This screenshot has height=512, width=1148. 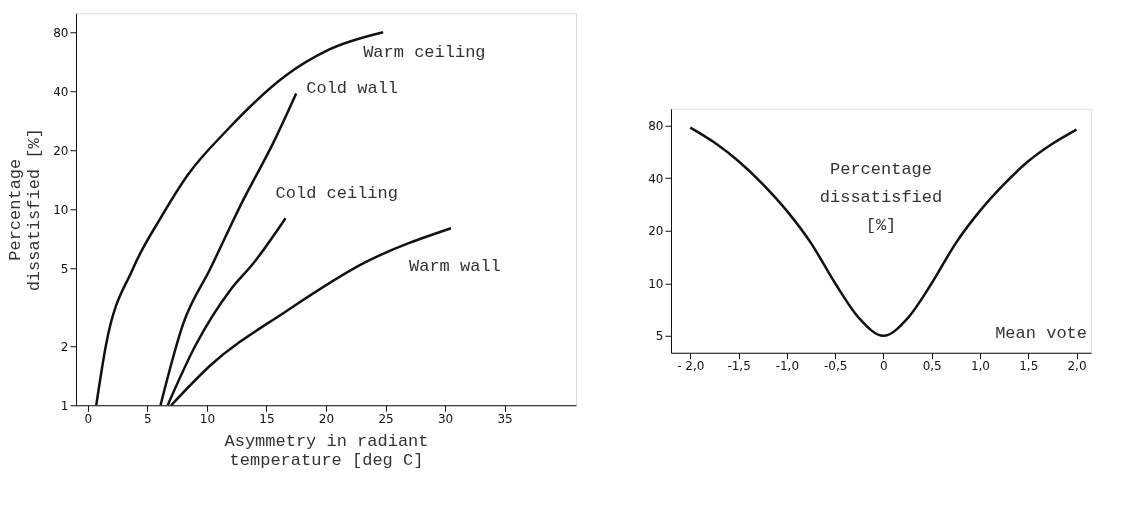 I want to click on y-tick-label: 2, so click(x=64, y=346).